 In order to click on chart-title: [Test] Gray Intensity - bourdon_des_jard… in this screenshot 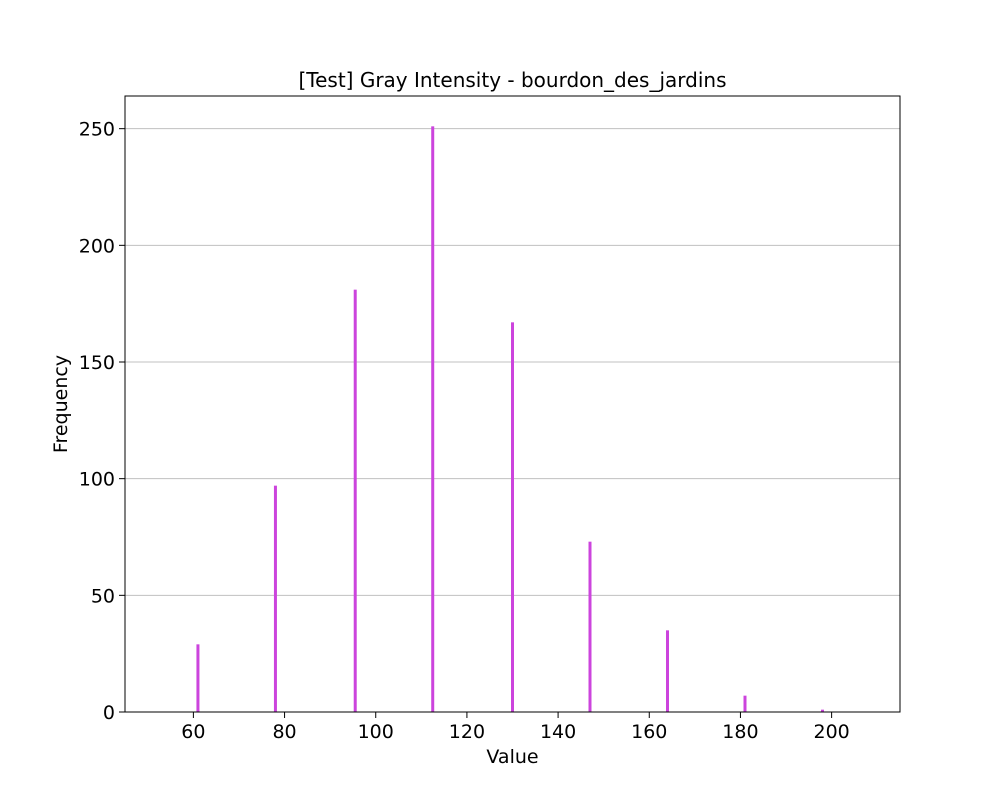, I will do `click(512, 80)`.